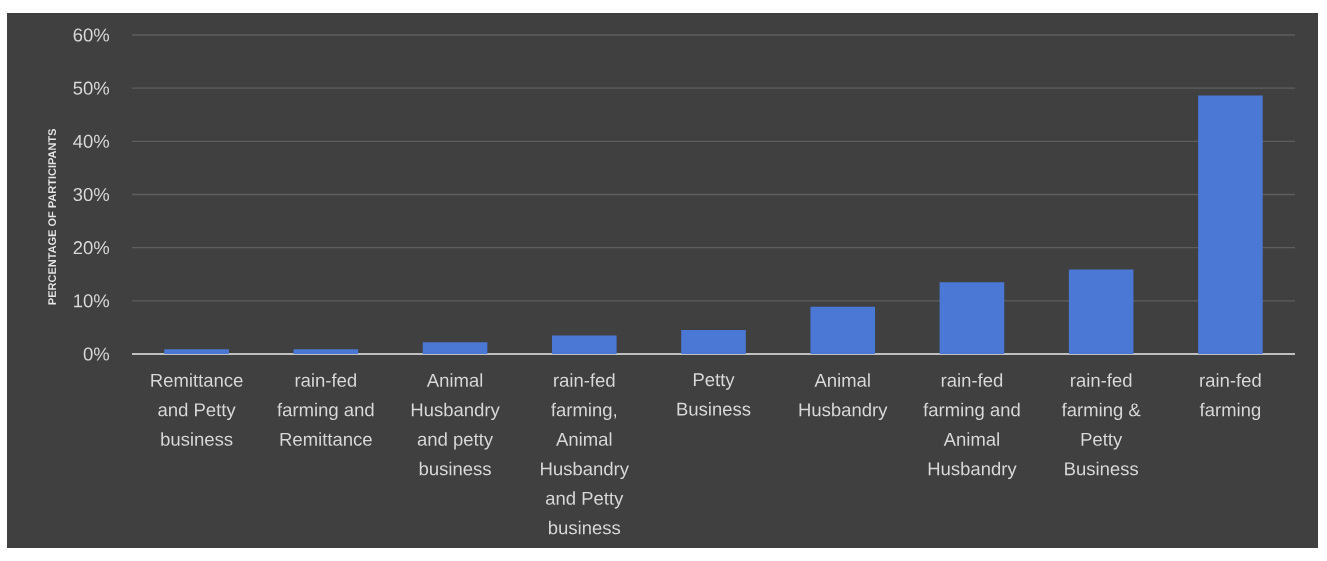 The height and width of the screenshot is (561, 1327). I want to click on y-tick-label: 50%, so click(91, 88).